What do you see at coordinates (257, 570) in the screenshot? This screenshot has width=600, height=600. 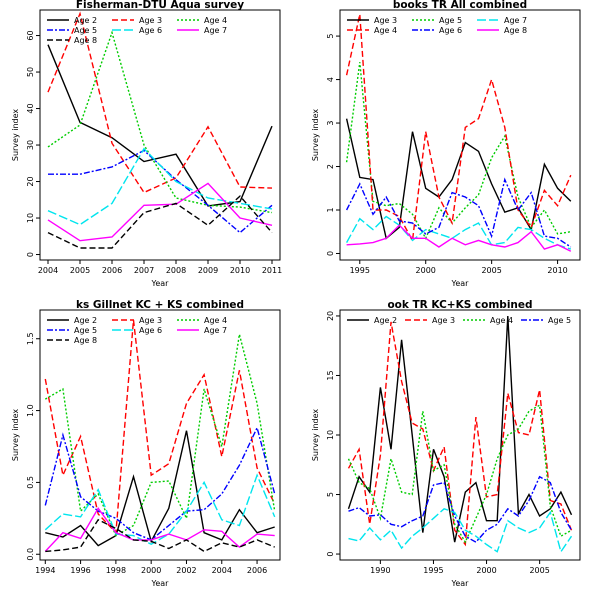 I see `x-tick-label: 2006` at bounding box center [257, 570].